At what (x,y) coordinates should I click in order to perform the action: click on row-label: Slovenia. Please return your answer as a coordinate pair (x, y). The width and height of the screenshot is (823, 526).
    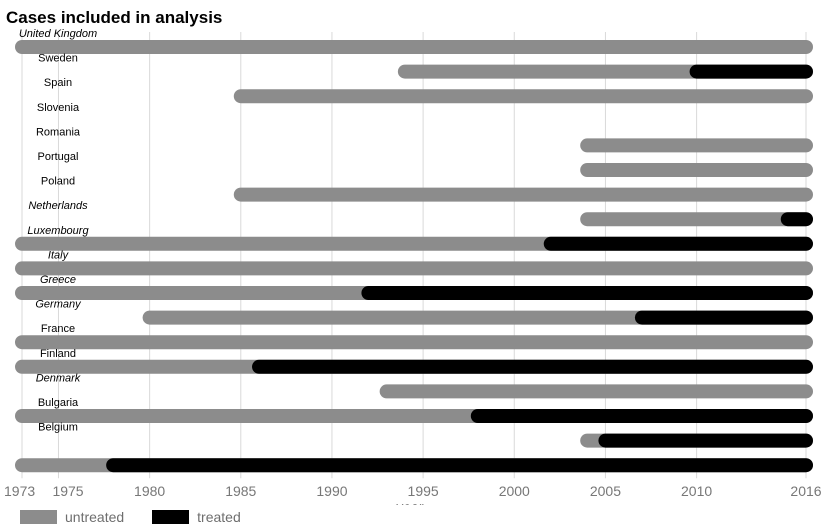
    Looking at the image, I should click on (58, 108).